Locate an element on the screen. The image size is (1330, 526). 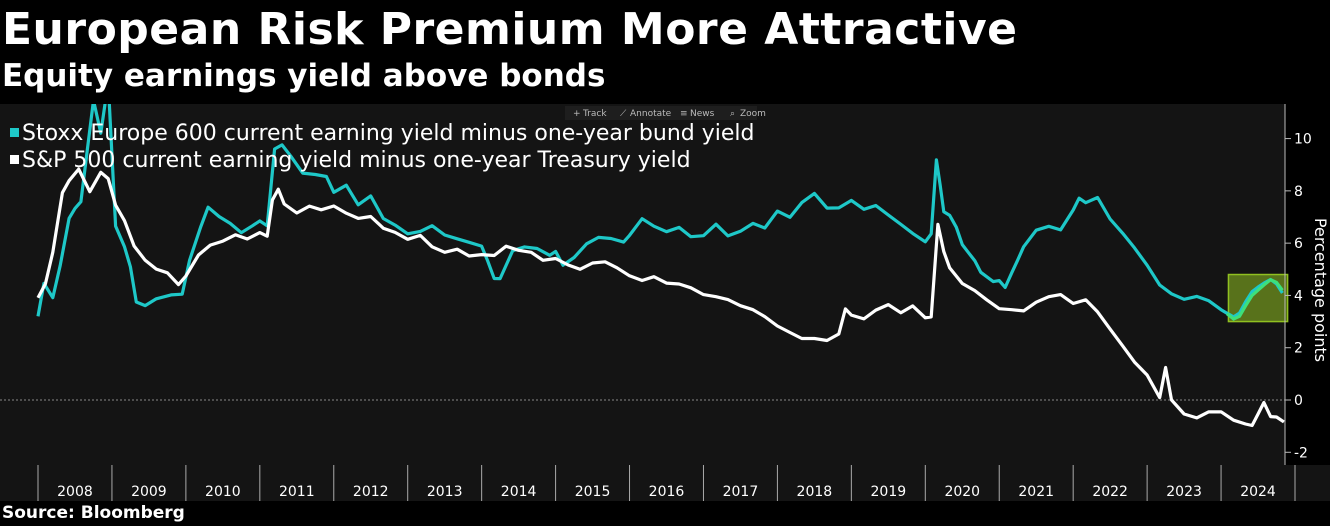
series-line-1-highlight is located at coordinates (1254, 299).